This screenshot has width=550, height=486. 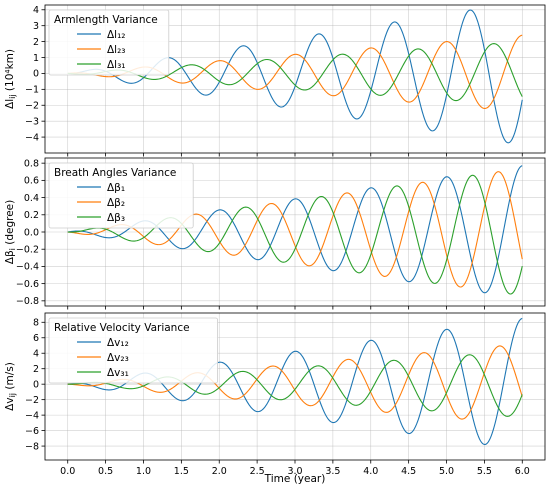 What do you see at coordinates (27, 284) in the screenshot?
I see `y-tick-label: −0.6` at bounding box center [27, 284].